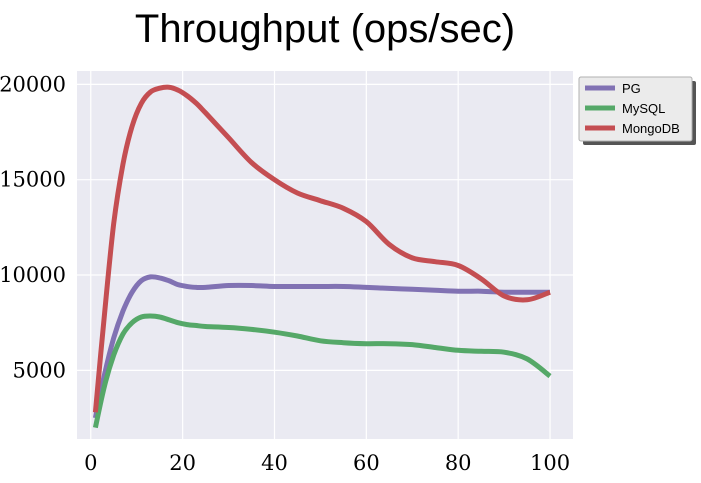 The image size is (701, 483). Describe the element at coordinates (39, 370) in the screenshot. I see `y-tick-label: 5000` at that location.